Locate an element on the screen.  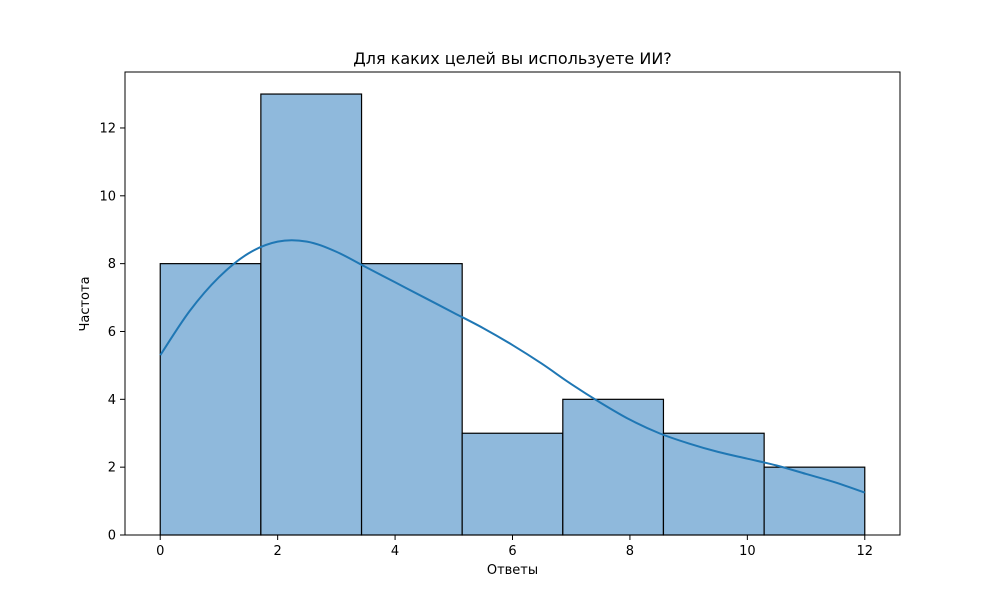
y-tick-label: 8 is located at coordinates (112, 264).